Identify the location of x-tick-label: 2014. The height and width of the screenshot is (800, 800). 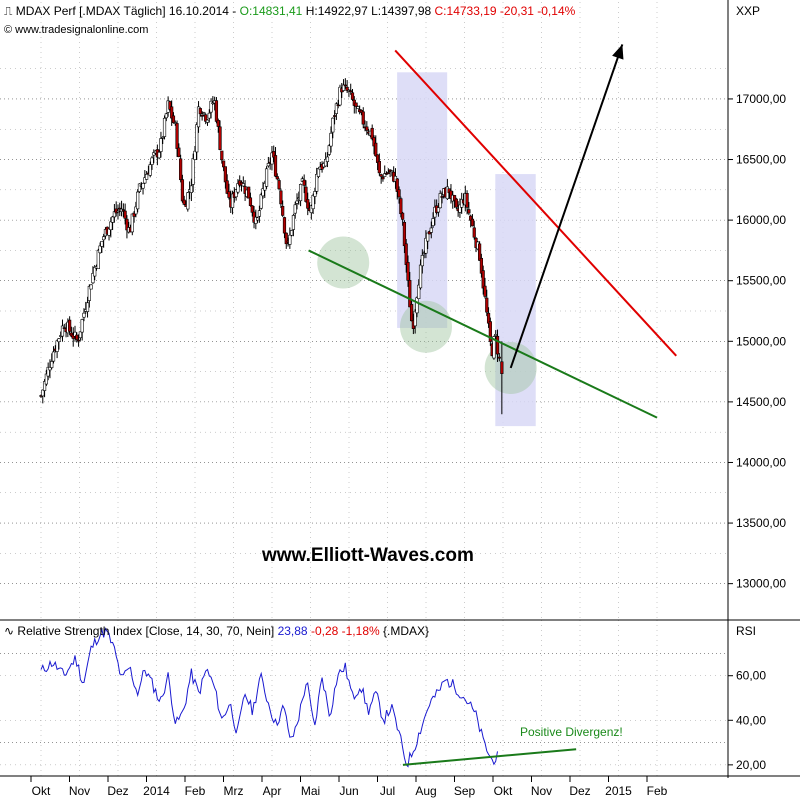
(156, 791).